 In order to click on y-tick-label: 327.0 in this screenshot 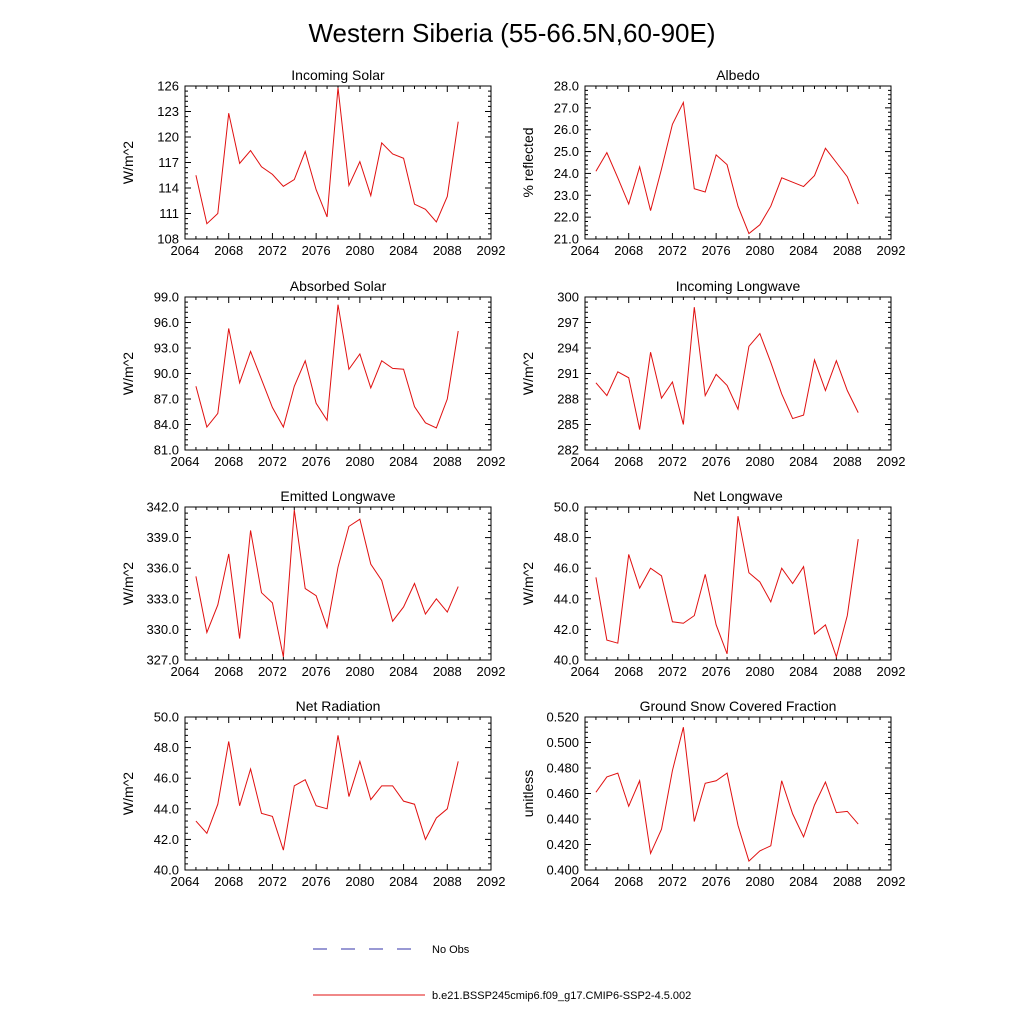, I will do `click(162, 660)`.